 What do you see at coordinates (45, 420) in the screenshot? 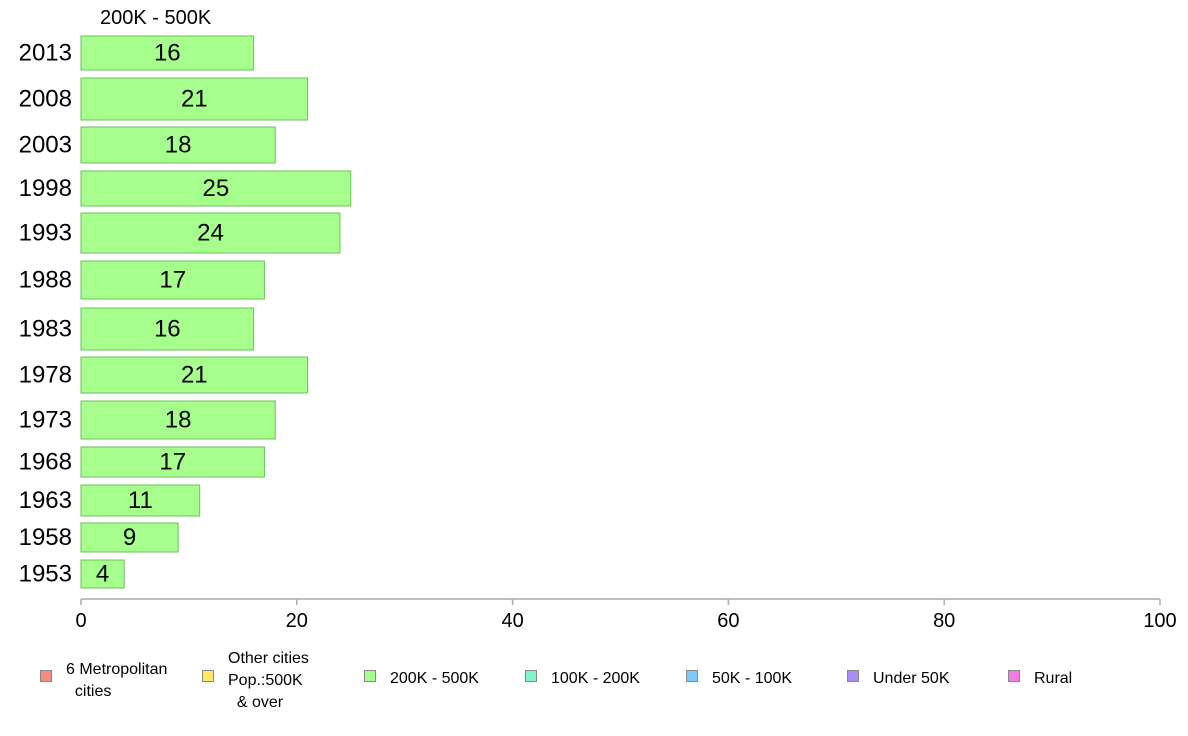
I see `y-tick-label: 1973` at bounding box center [45, 420].